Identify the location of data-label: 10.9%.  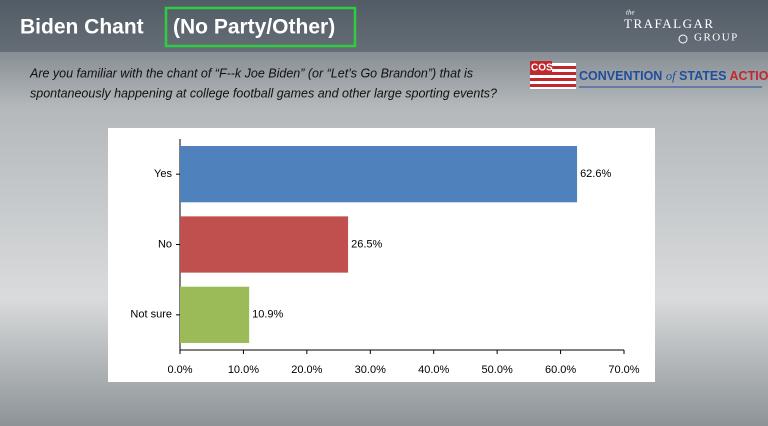
(267, 315).